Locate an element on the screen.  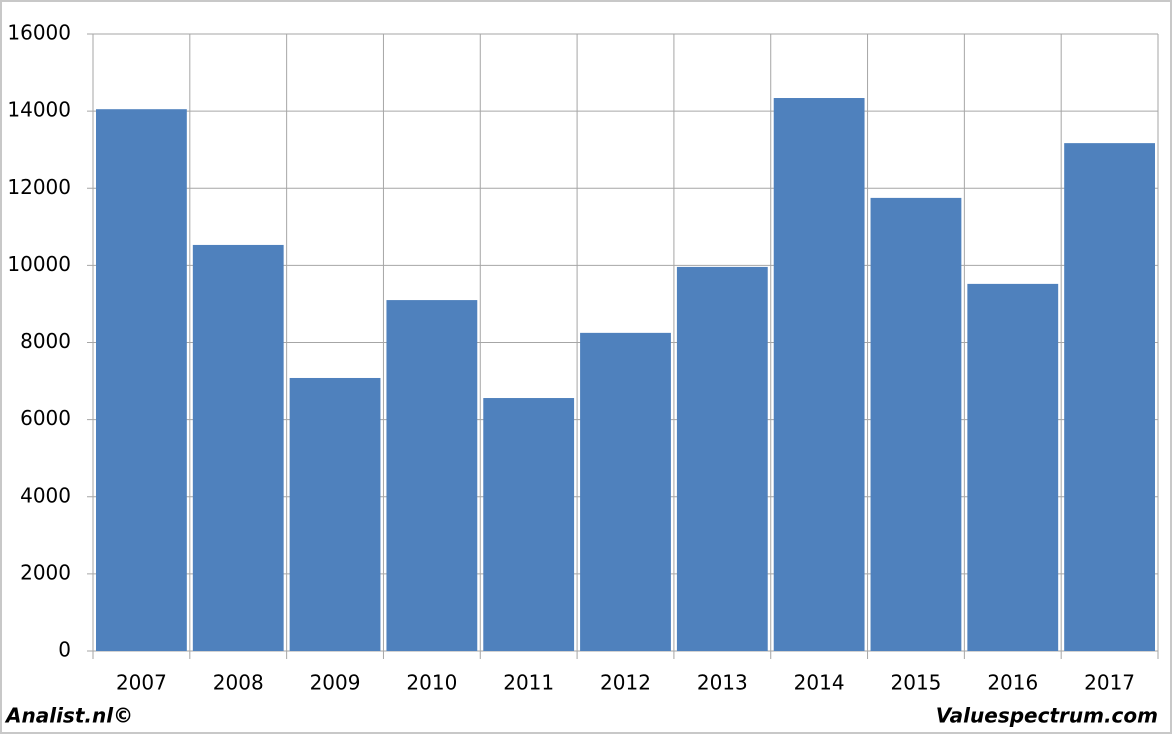
x-tick-label: 2008 is located at coordinates (238, 683).